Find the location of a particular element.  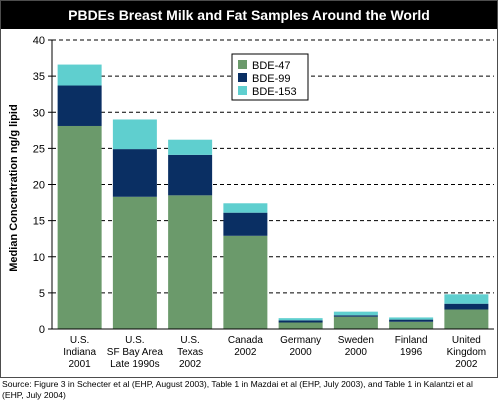

x-tick-label: Sweden is located at coordinates (356, 340).